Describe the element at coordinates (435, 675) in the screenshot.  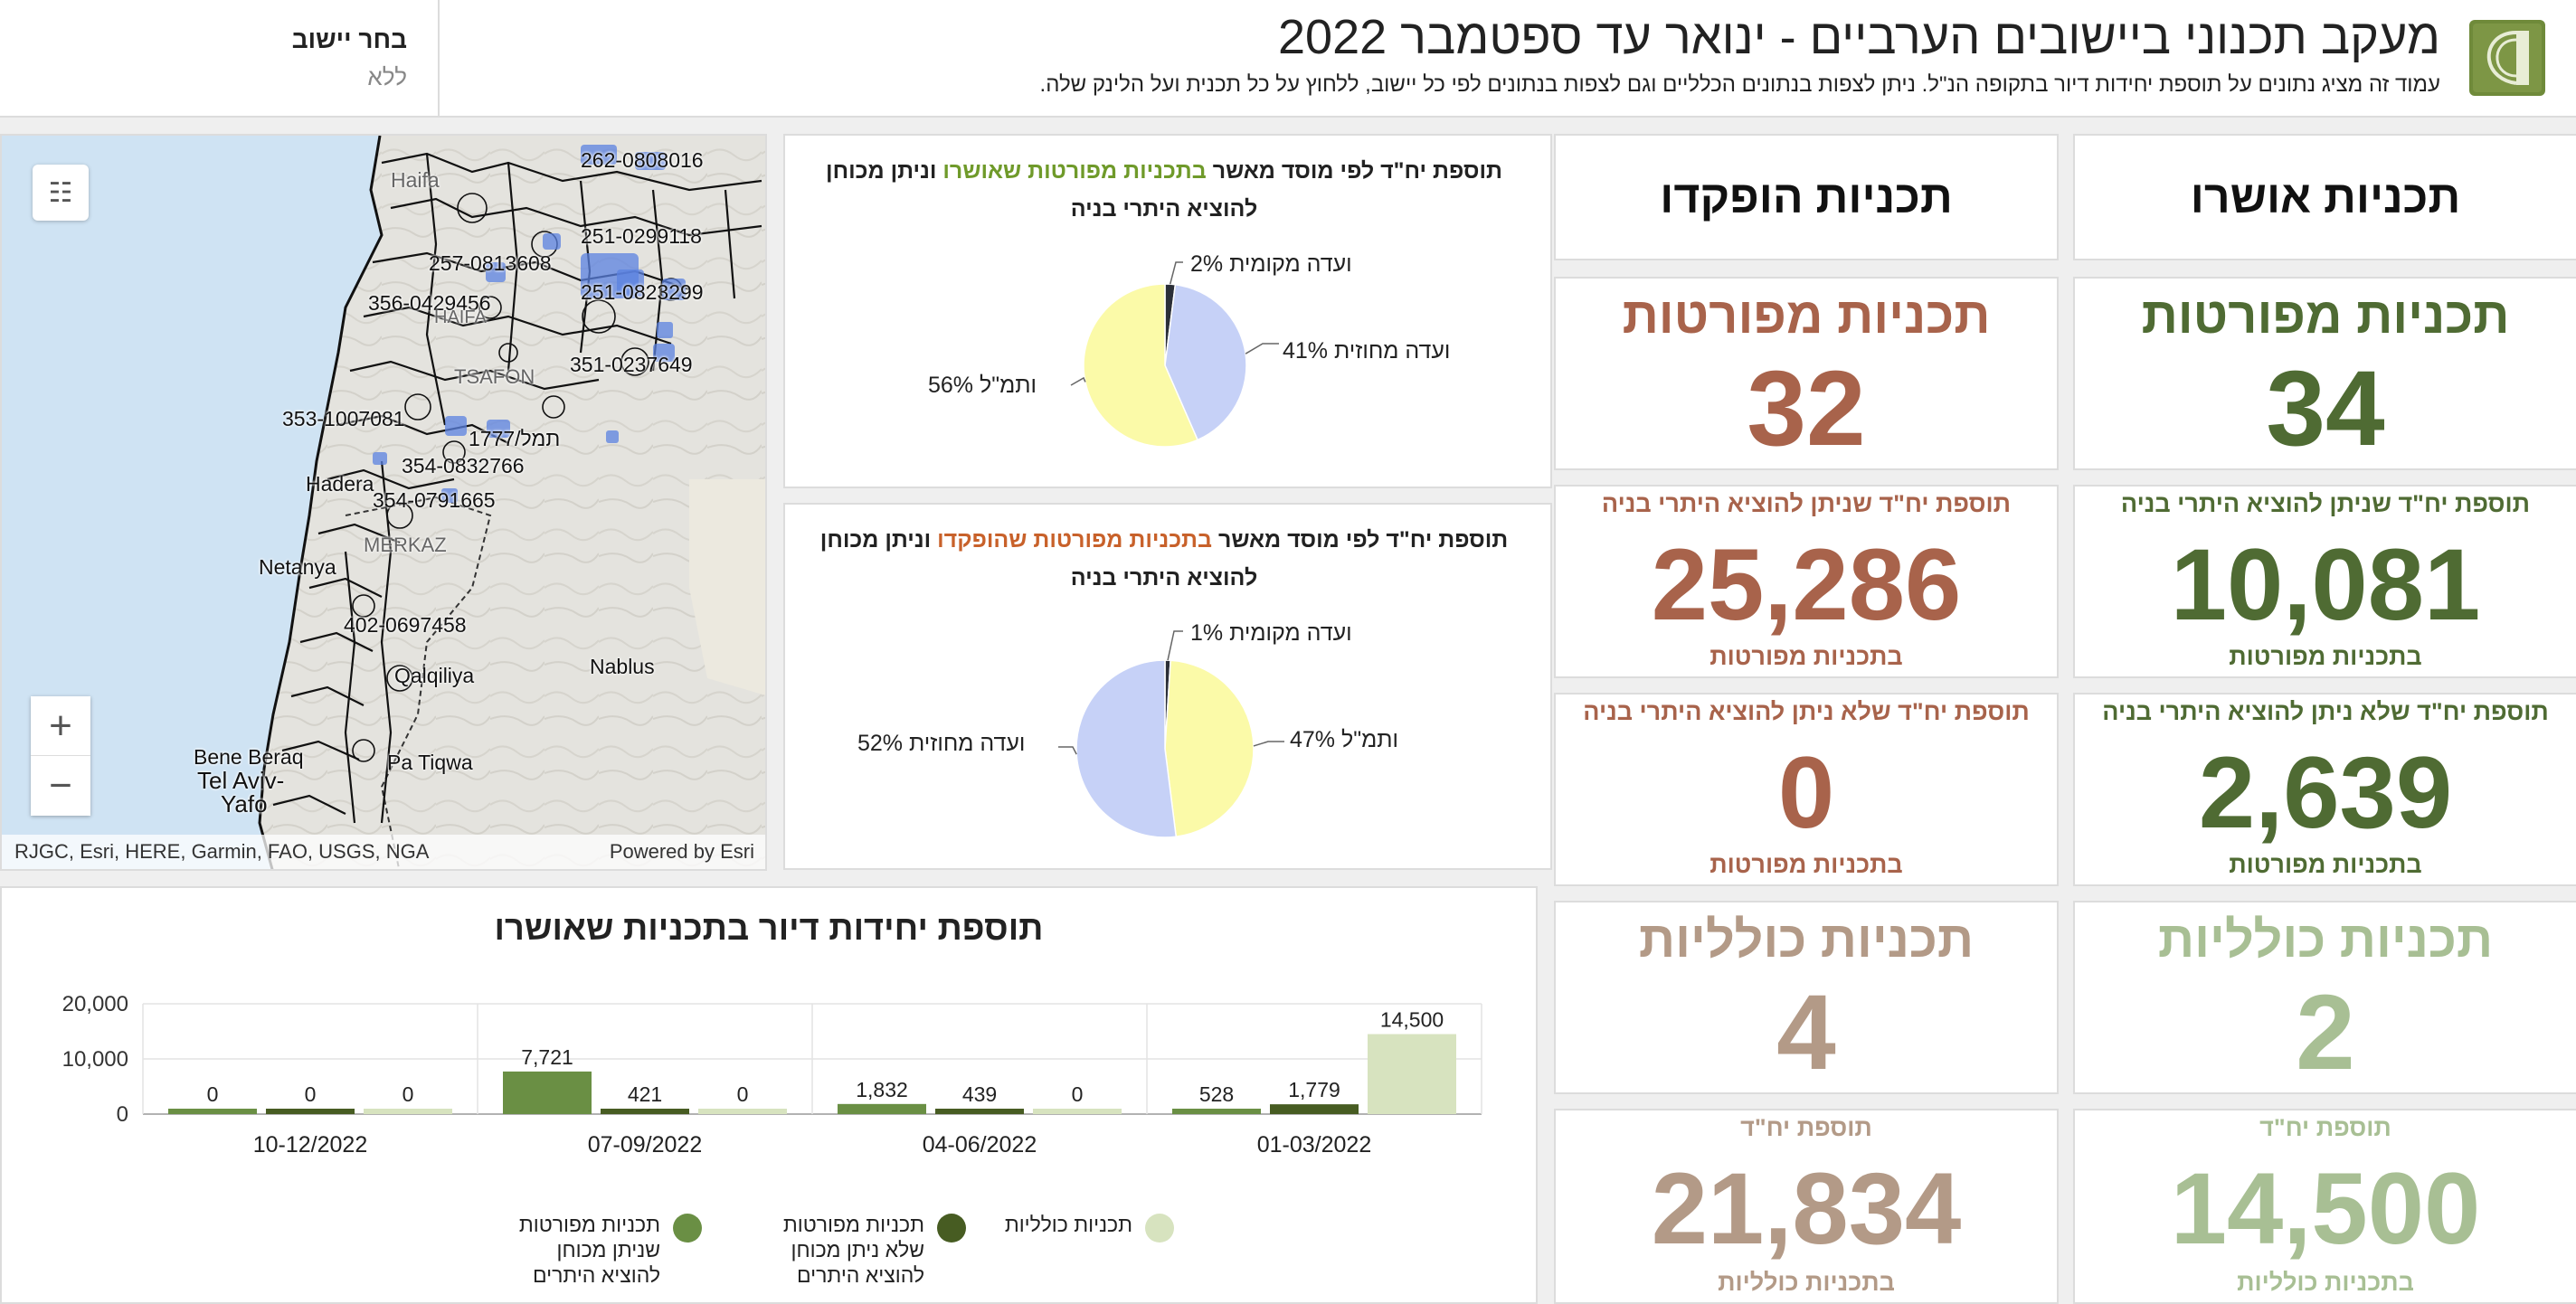
I see `map-label: Qalqiliya` at that location.